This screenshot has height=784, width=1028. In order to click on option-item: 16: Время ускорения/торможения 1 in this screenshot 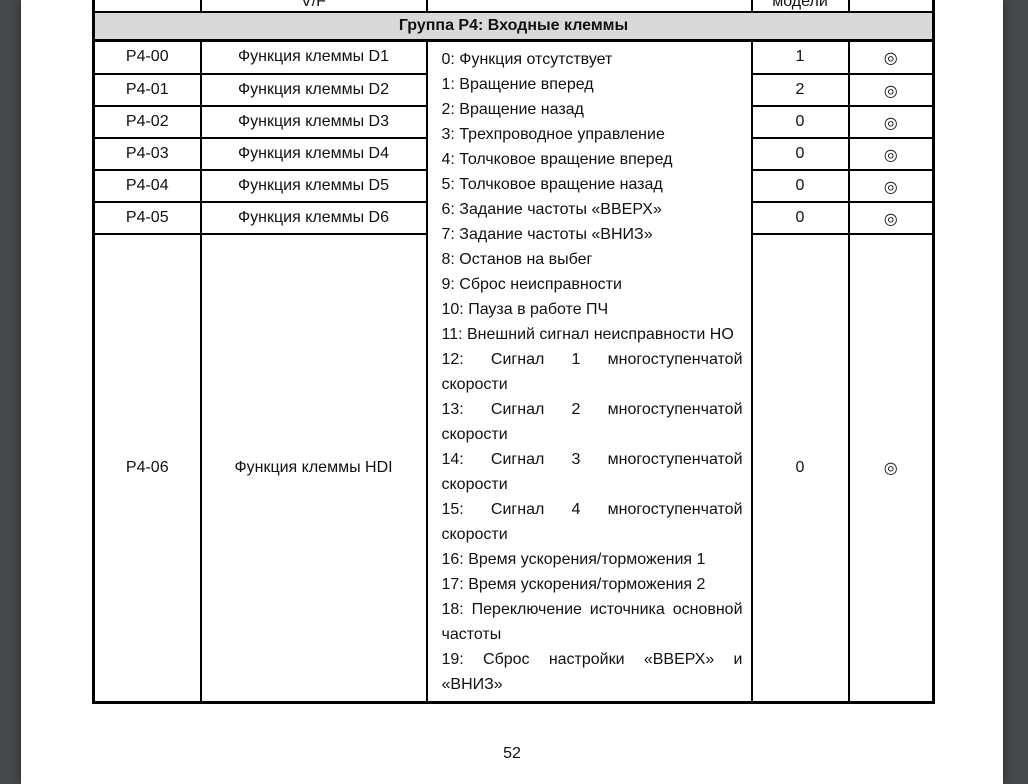, I will do `click(573, 559)`.